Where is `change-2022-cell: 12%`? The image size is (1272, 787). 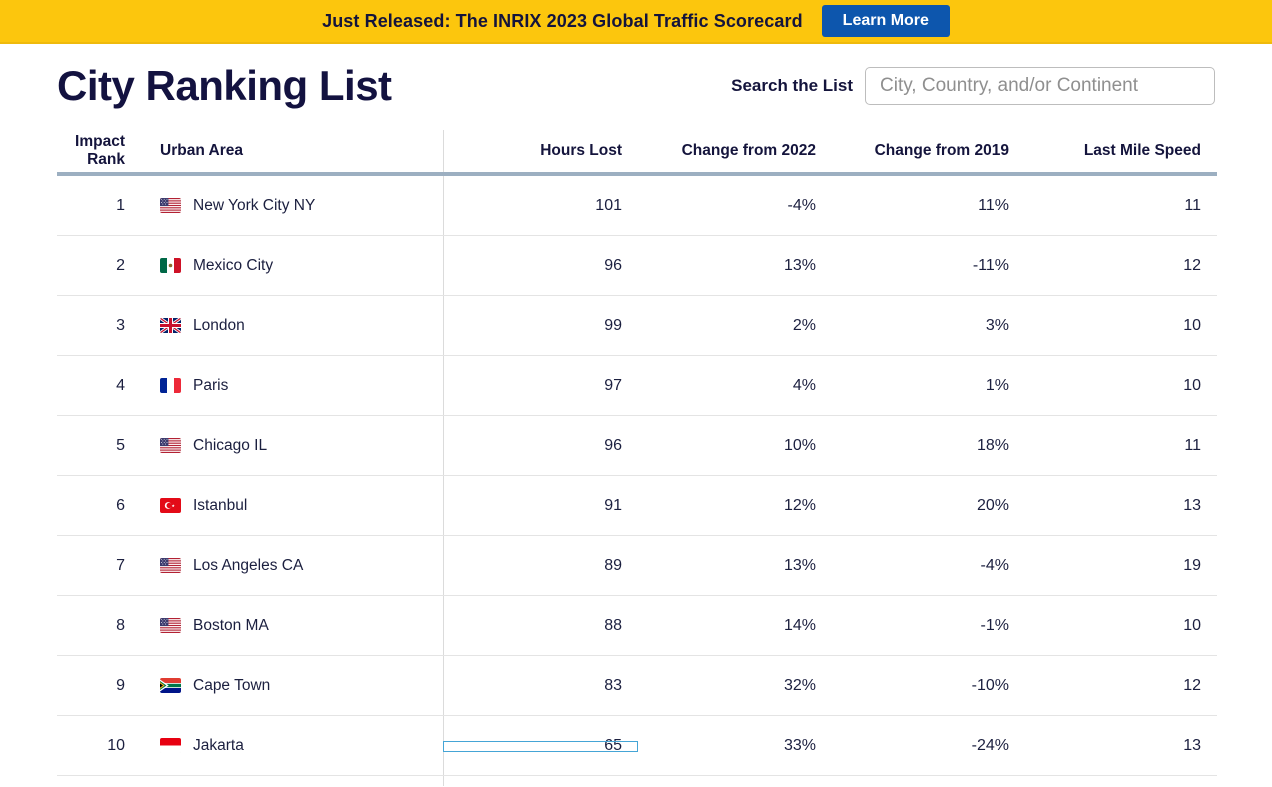
change-2022-cell: 12% is located at coordinates (799, 505).